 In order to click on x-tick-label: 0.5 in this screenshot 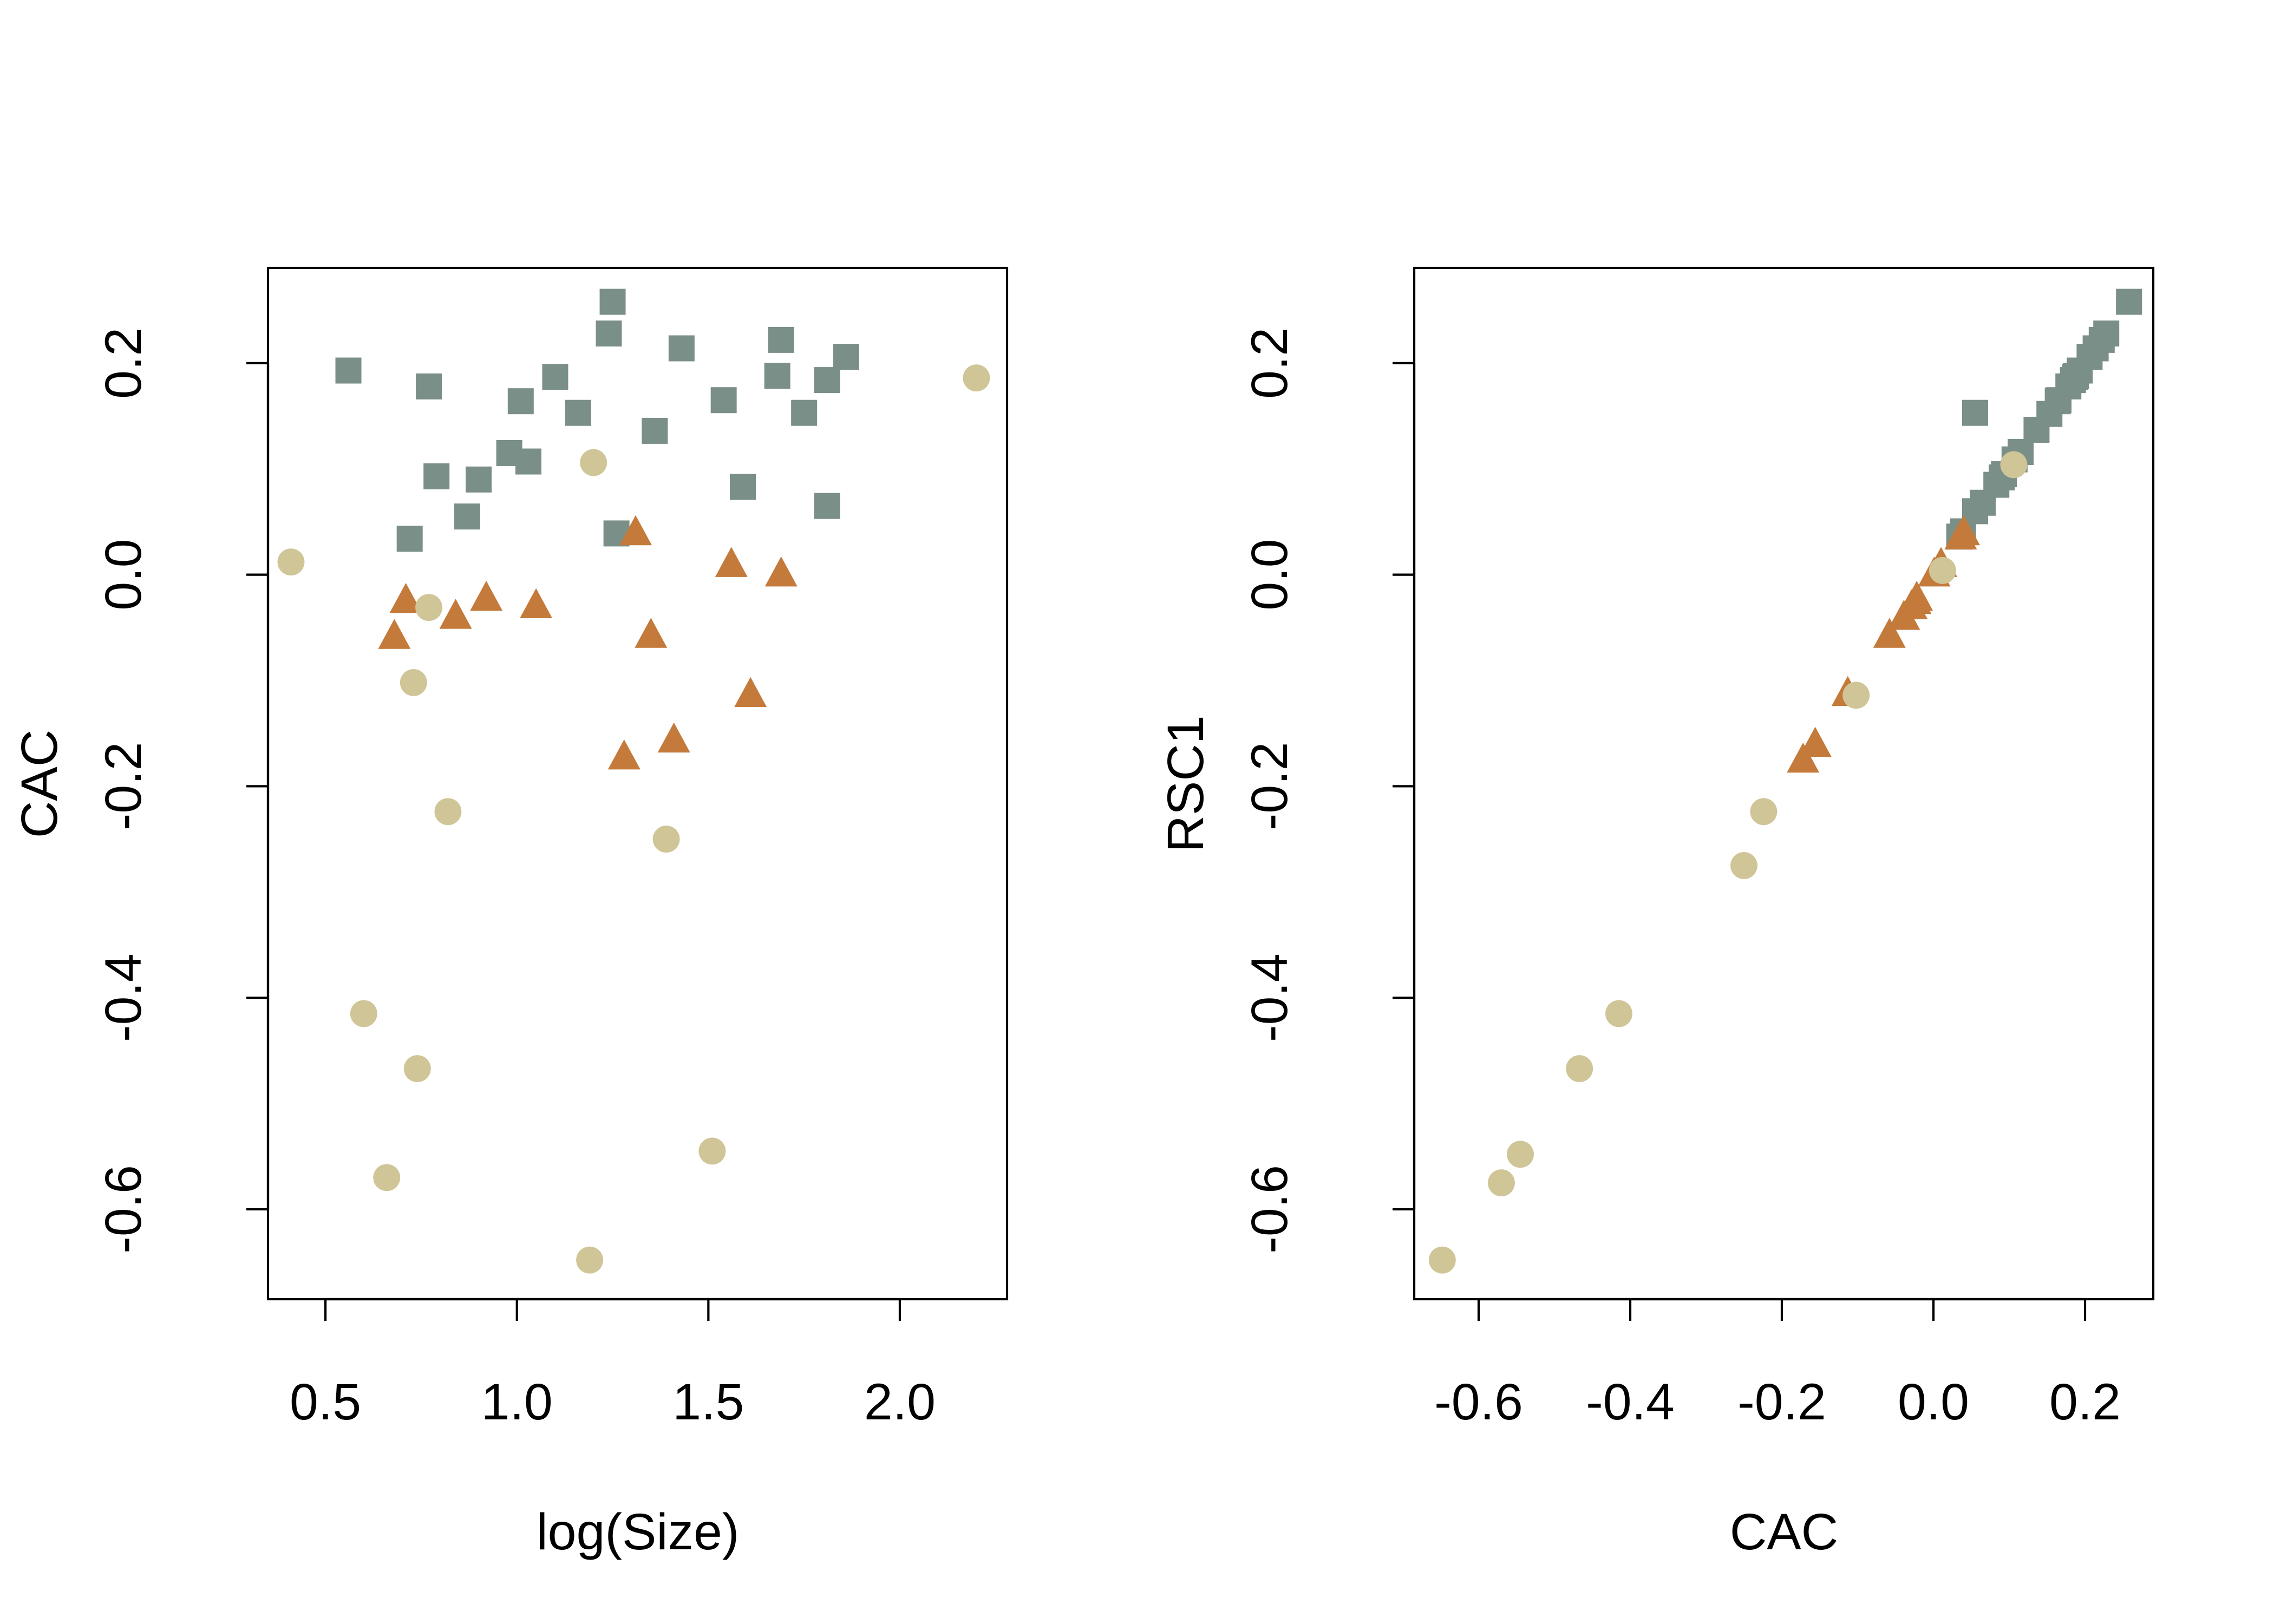, I will do `click(326, 1402)`.